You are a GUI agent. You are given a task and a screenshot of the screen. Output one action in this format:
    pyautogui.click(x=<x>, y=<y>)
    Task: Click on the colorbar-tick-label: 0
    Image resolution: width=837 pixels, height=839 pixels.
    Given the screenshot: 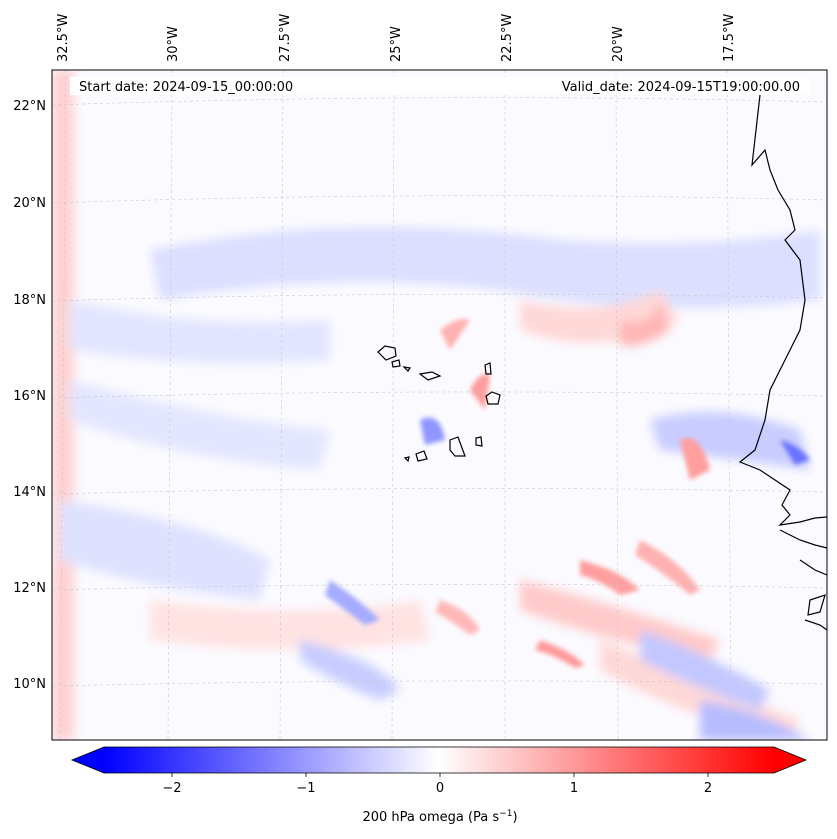 What is the action you would take?
    pyautogui.click(x=440, y=788)
    